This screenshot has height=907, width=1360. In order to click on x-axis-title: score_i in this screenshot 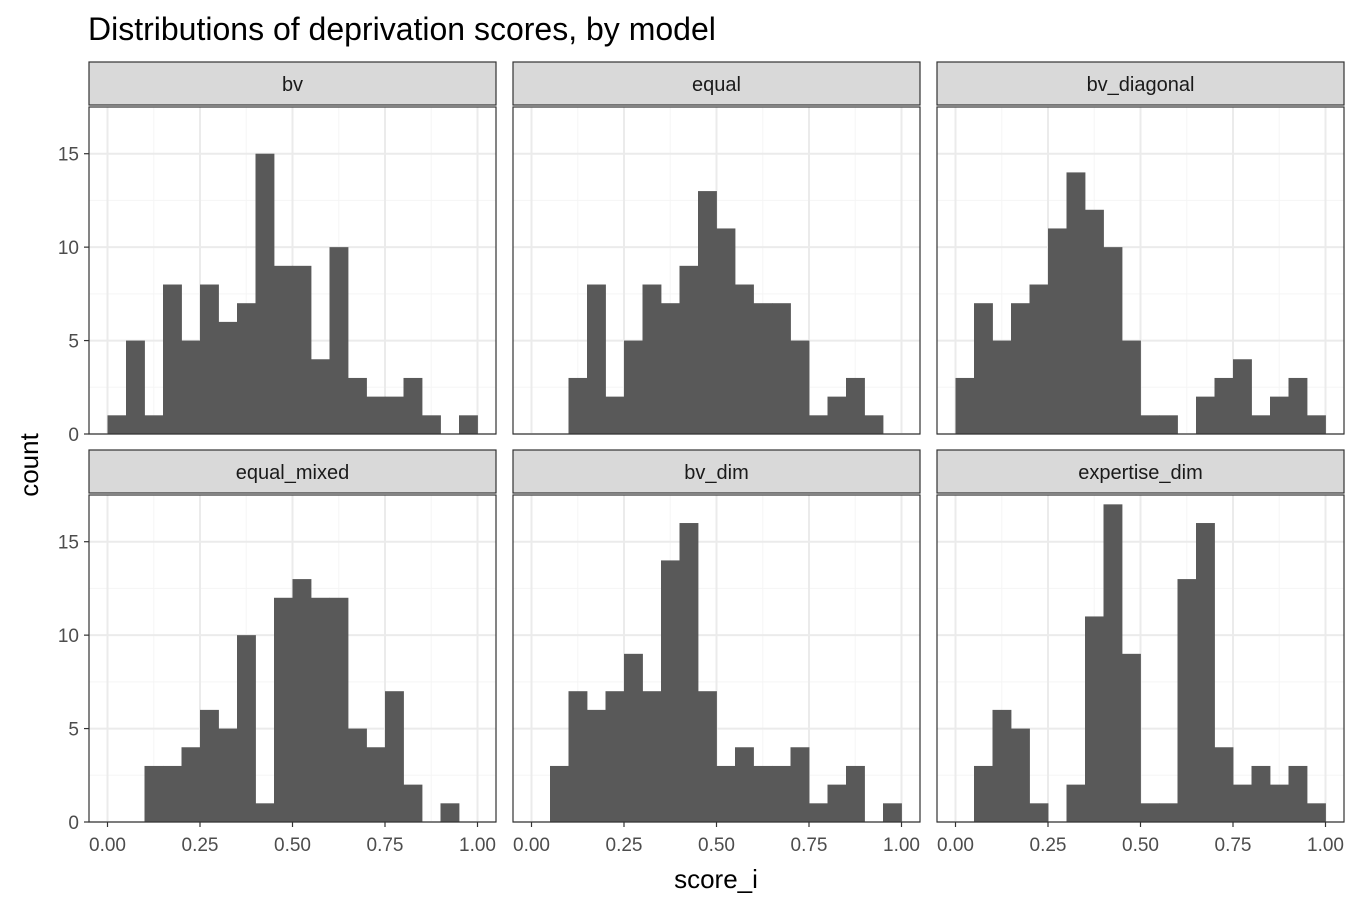, I will do `click(716, 879)`.